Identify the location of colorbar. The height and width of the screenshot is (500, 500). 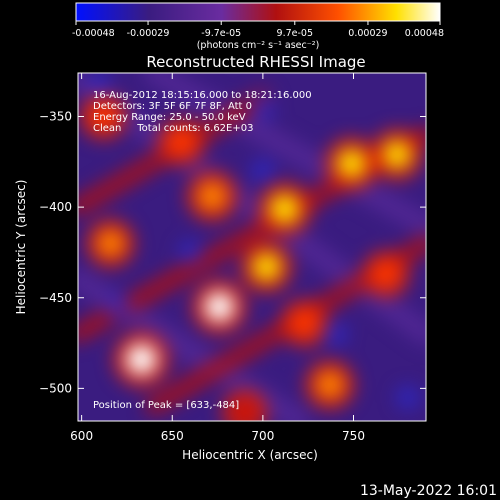
(258, 12).